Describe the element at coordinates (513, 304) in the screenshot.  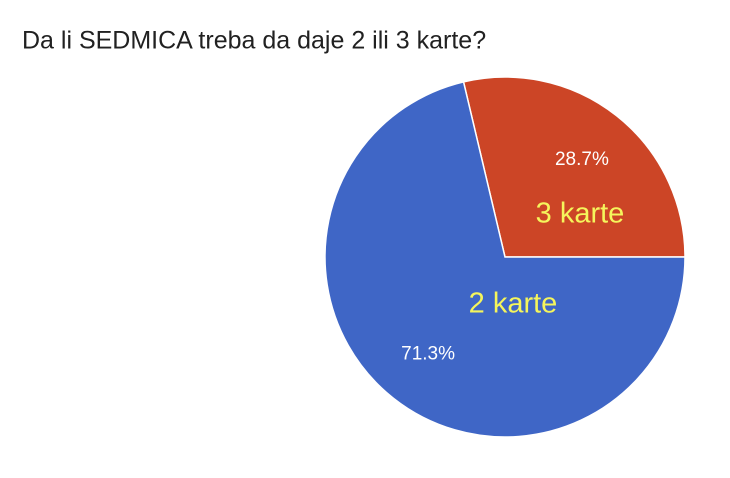
I see `slice-category-label: 2 karte` at that location.